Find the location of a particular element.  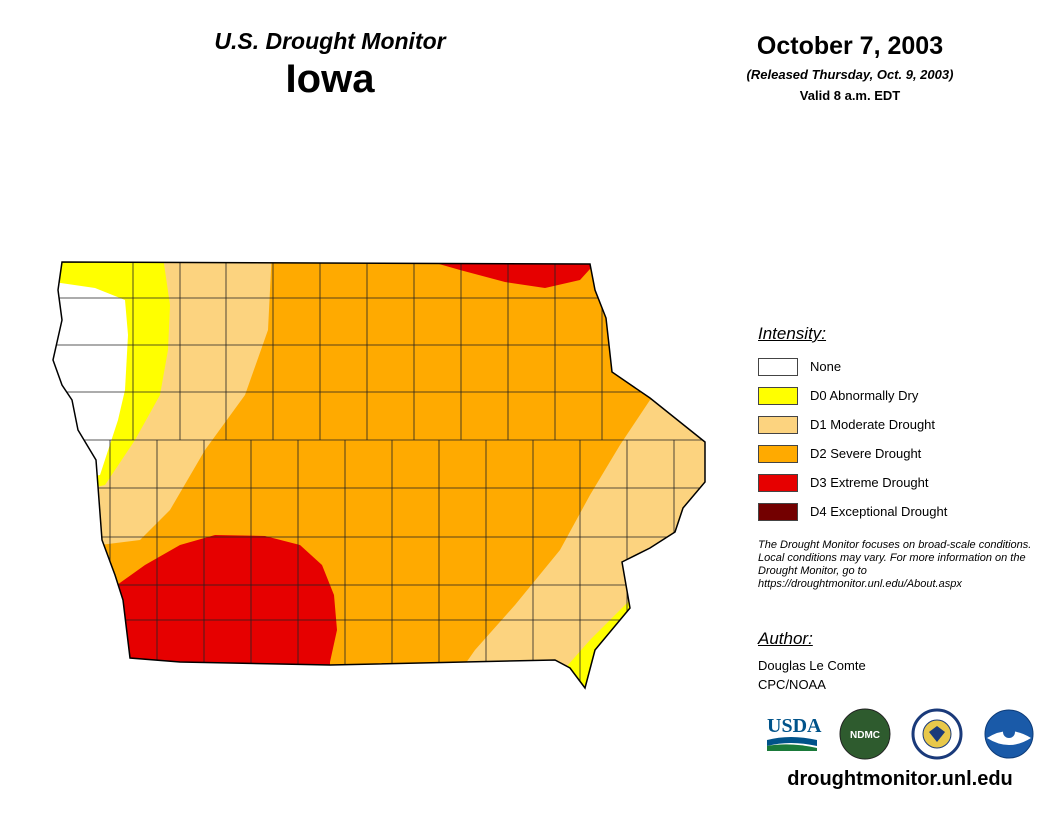

legend-label: D1 Moderate Drought is located at coordinates (873, 424).